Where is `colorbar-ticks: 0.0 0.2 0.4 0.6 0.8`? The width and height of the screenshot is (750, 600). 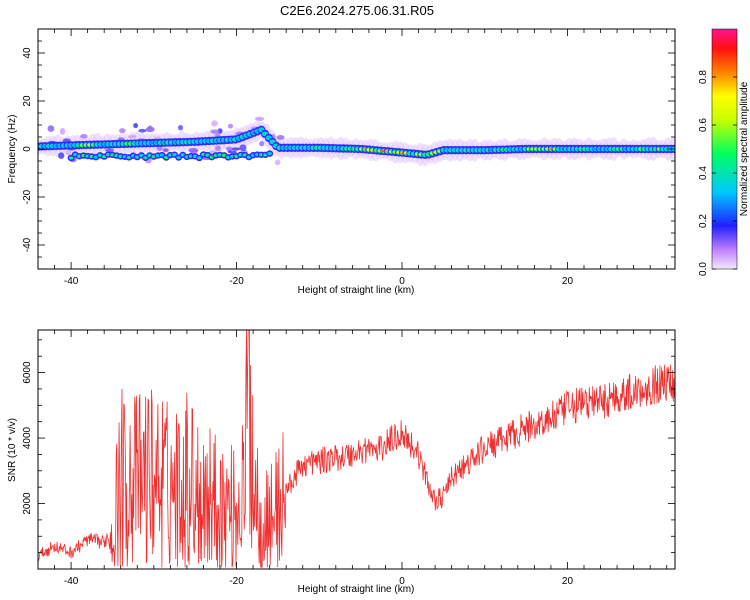 colorbar-ticks: 0.0 0.2 0.4 0.6 0.8 is located at coordinates (717, 173).